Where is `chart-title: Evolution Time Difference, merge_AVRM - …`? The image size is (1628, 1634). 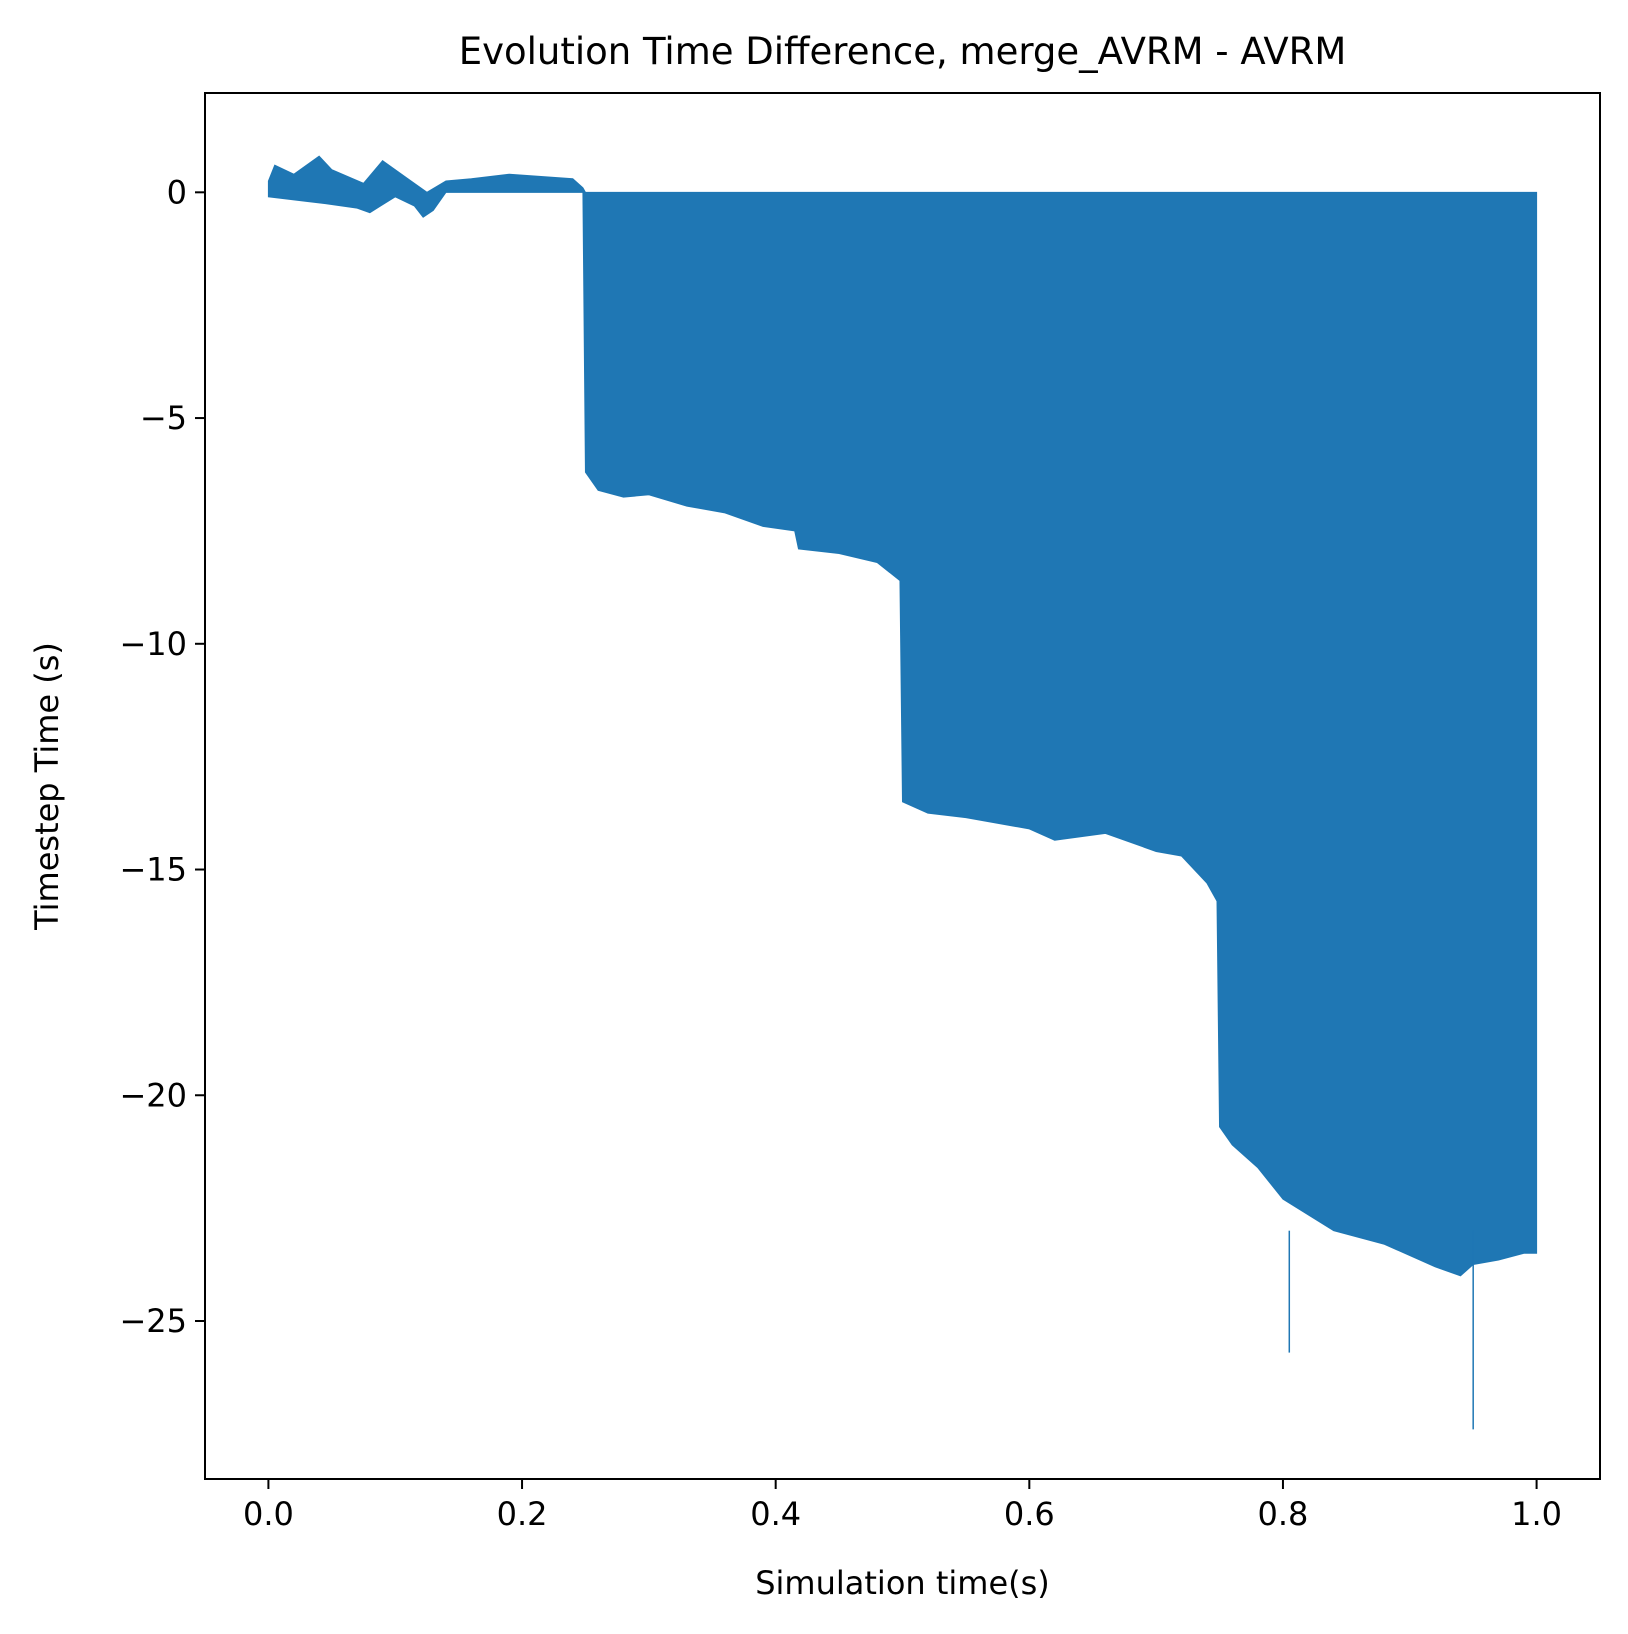
chart-title: Evolution Time Difference, merge_AVRM - … is located at coordinates (903, 51).